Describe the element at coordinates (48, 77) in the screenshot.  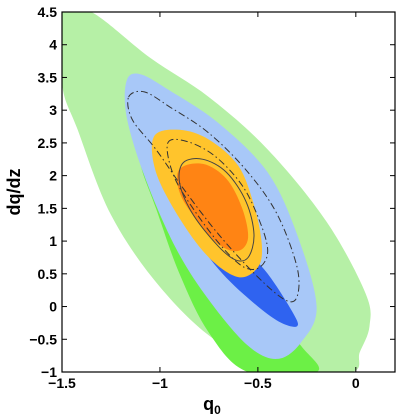
I see `y-tick-label: 3.5` at that location.